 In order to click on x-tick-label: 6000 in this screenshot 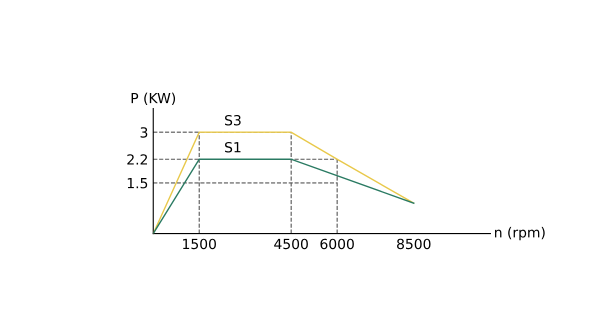, I will do `click(337, 244)`.